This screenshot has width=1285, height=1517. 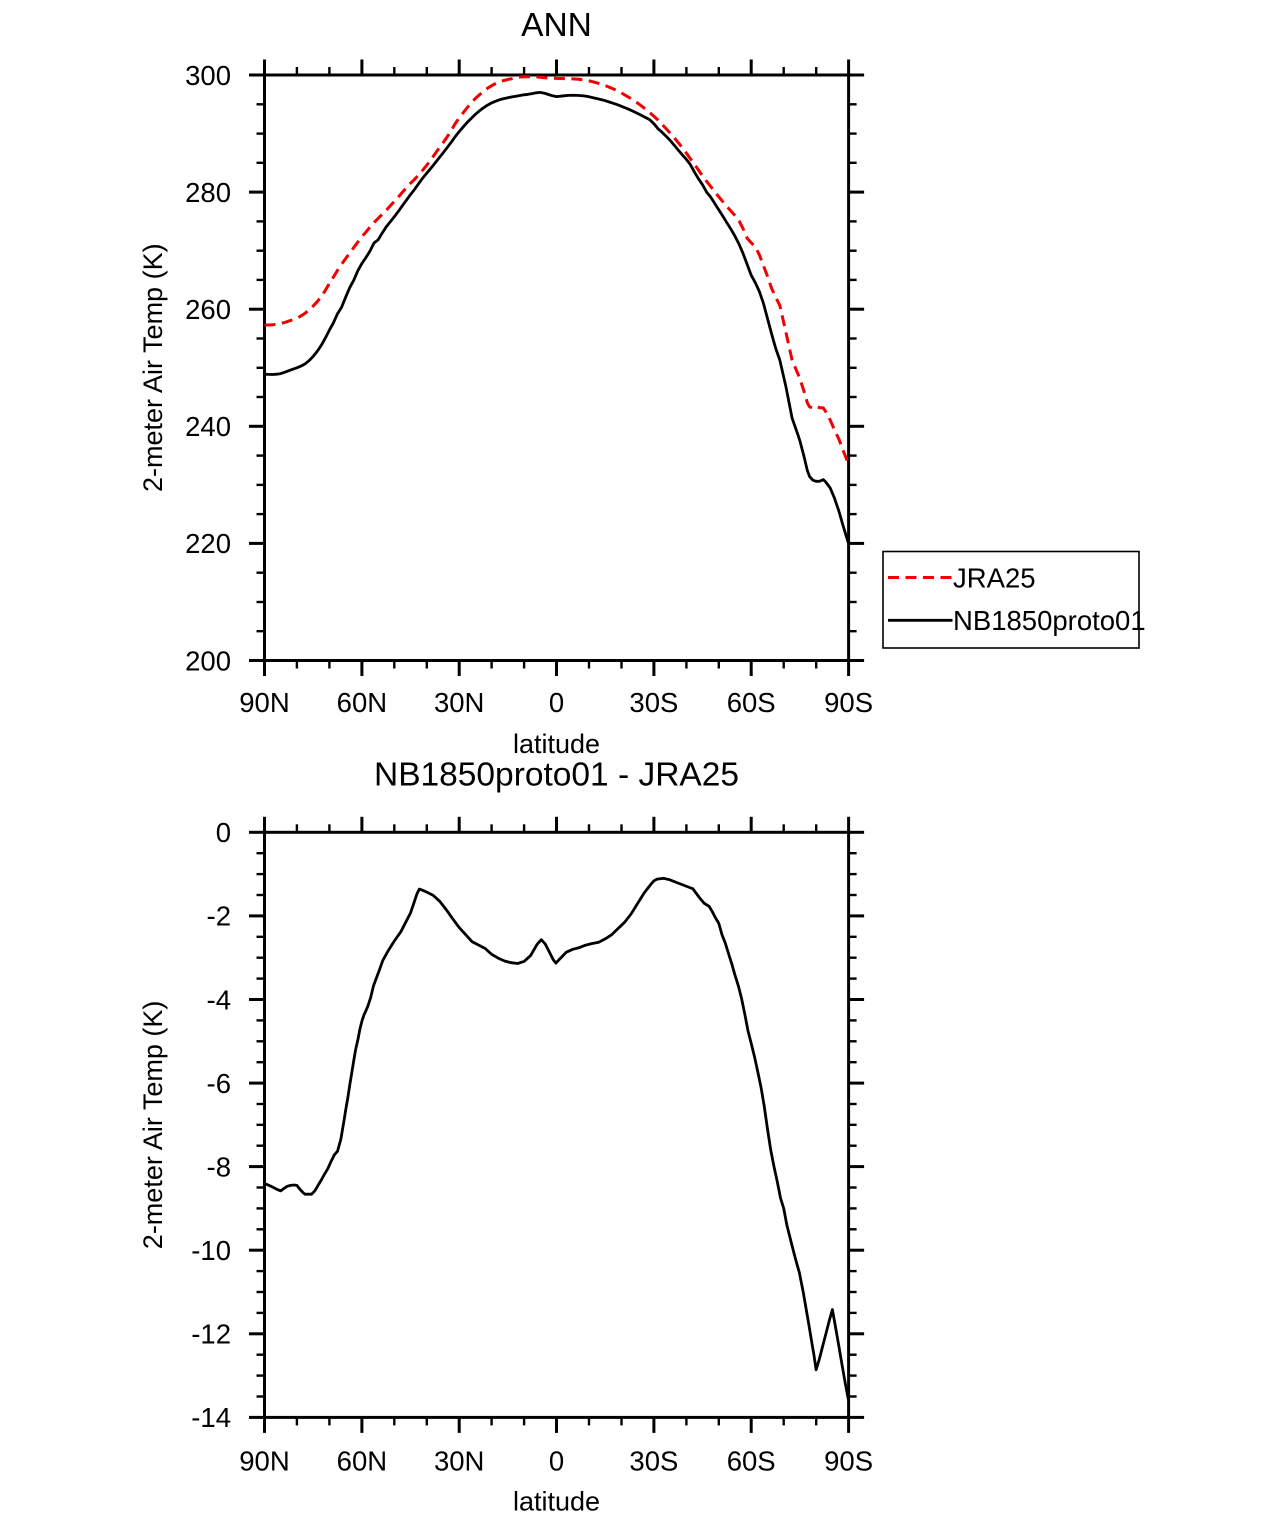 I want to click on svg-text: 240, so click(x=208, y=426).